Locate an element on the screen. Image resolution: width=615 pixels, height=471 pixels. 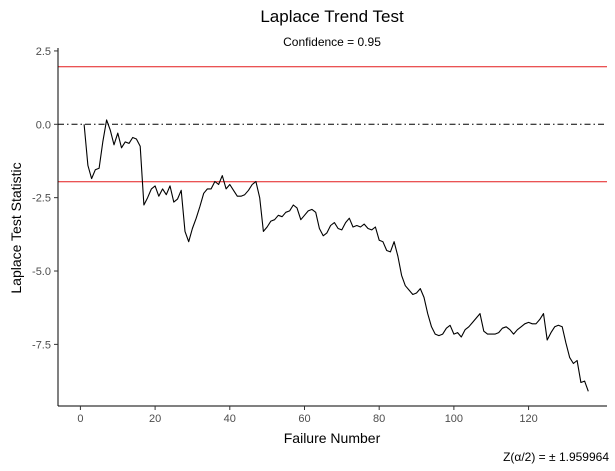
y-axis-ticks: 2.5 0.0 -2.5 -5.0 -7.5 is located at coordinates (45, 198).